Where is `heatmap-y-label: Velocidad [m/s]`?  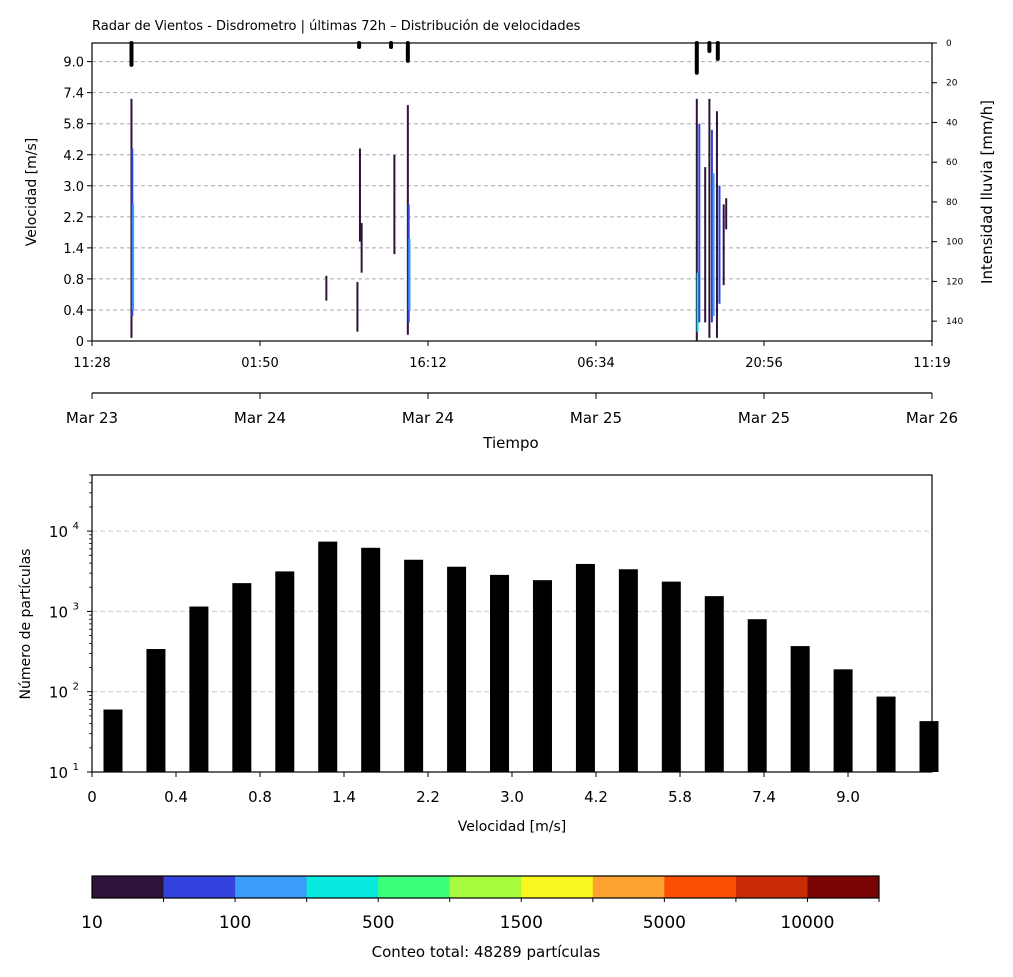
heatmap-y-label: Velocidad [m/s] is located at coordinates (32, 192).